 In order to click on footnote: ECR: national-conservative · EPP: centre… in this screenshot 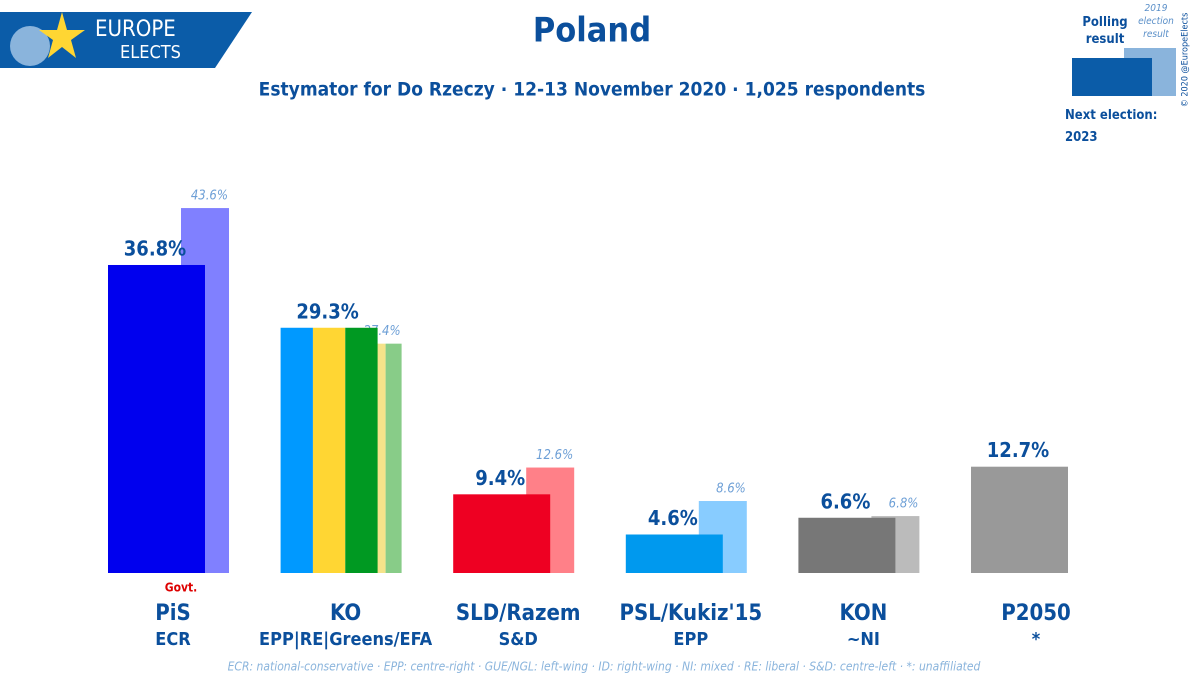, I will do `click(604, 667)`.